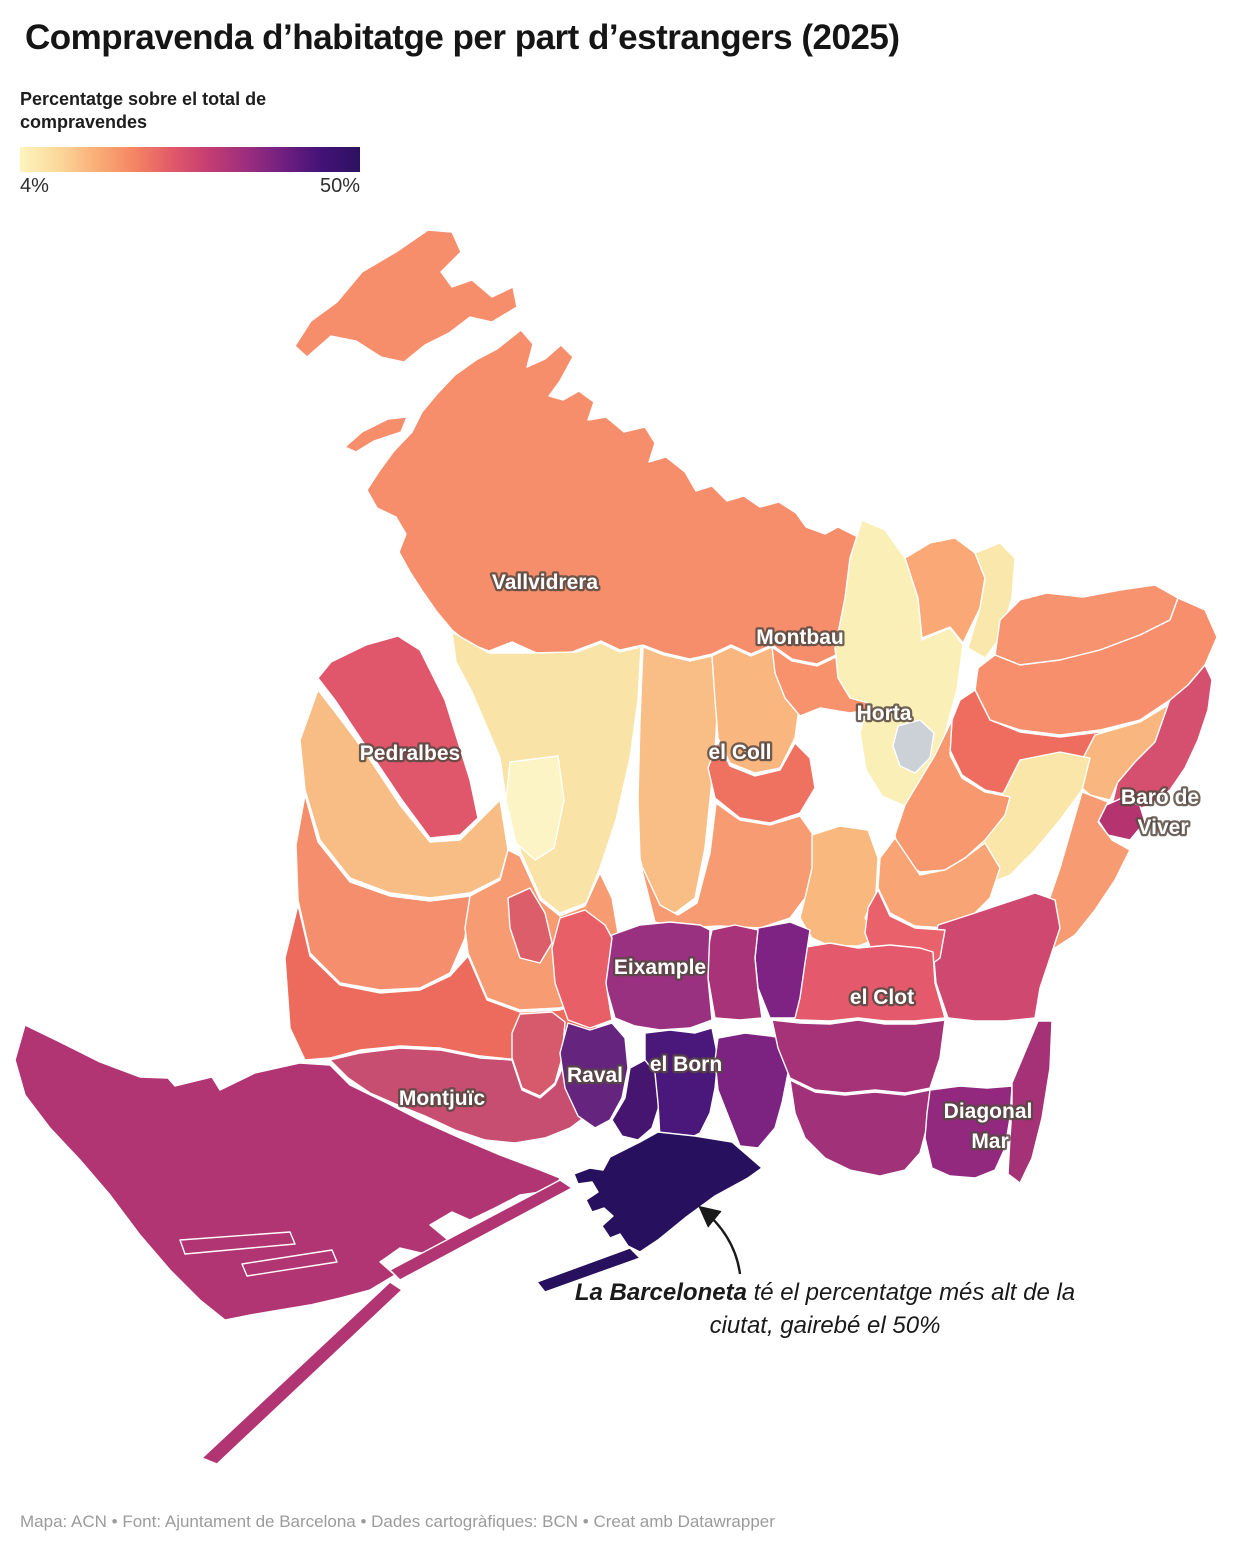  What do you see at coordinates (530, 925) in the screenshot?
I see `region-maternitat` at bounding box center [530, 925].